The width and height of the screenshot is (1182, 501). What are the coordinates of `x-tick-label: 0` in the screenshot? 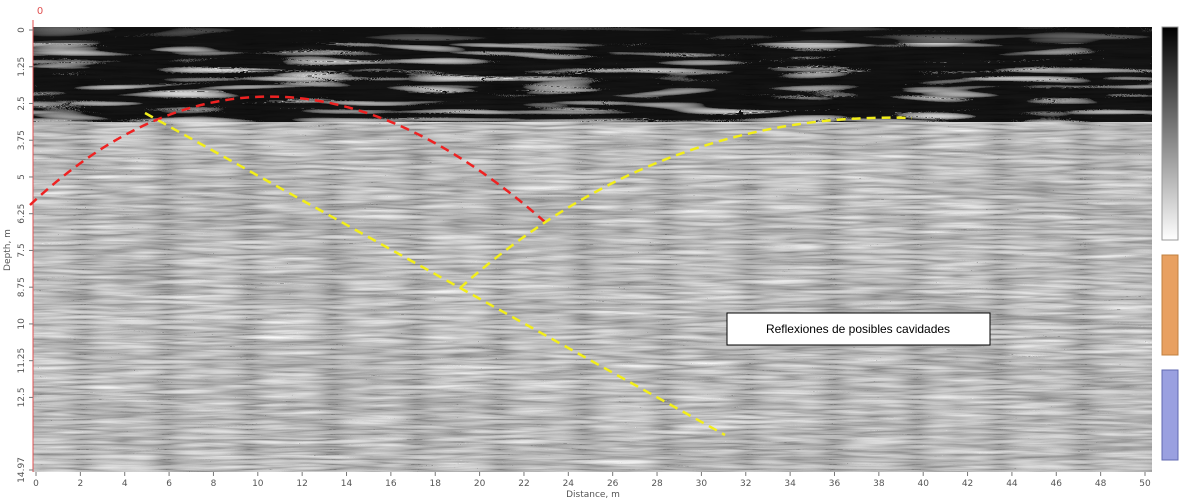 It's located at (36, 484).